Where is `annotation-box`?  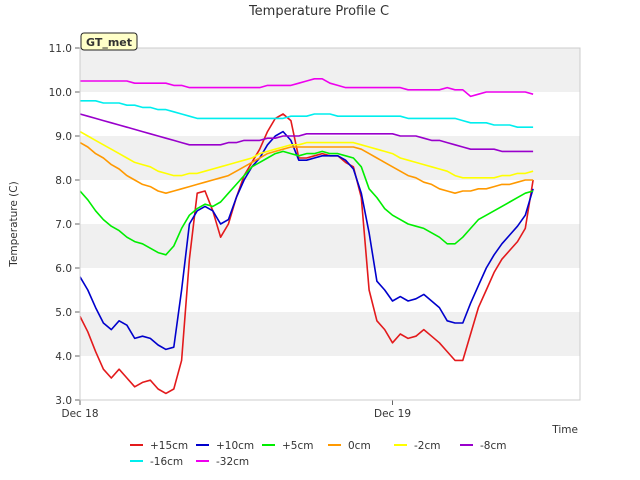 annotation-box is located at coordinates (109, 41).